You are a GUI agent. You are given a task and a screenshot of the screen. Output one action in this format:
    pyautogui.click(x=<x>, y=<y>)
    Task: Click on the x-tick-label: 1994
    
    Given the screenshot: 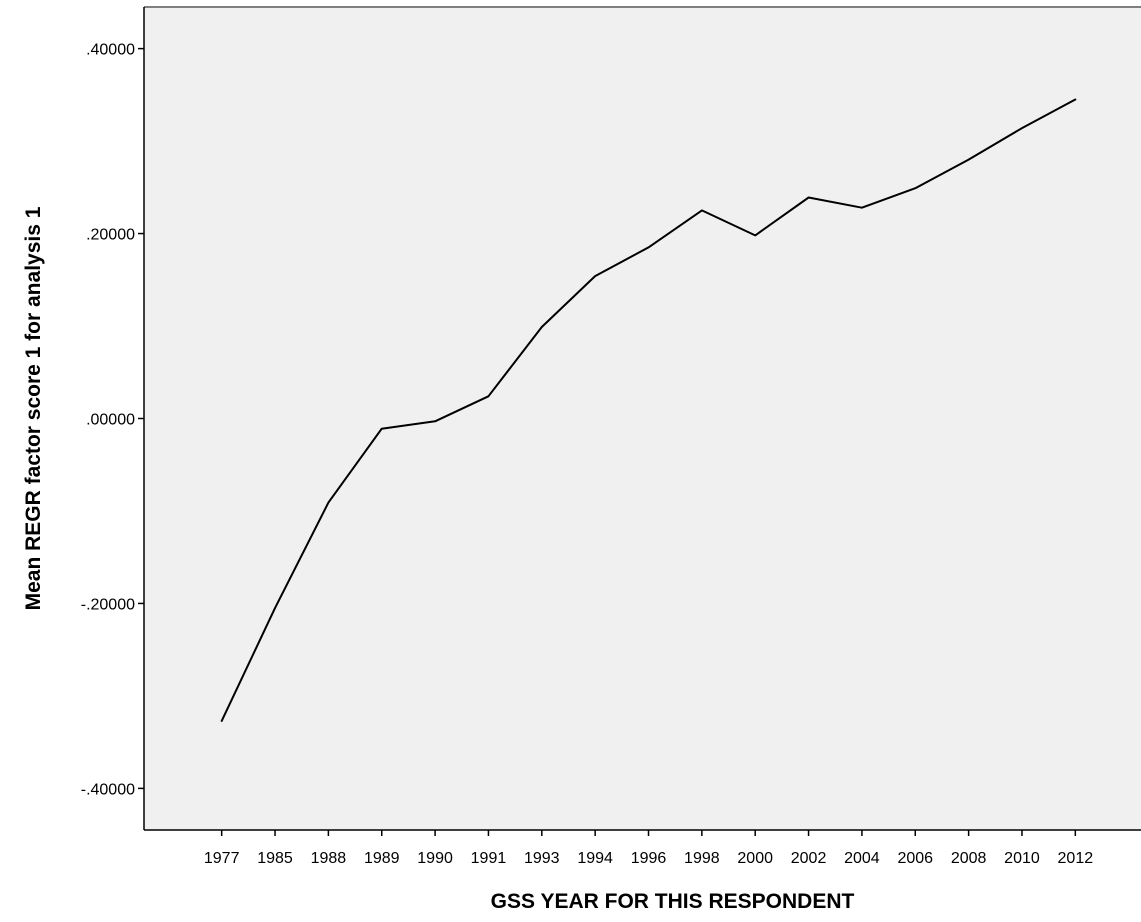 What is the action you would take?
    pyautogui.click(x=595, y=858)
    